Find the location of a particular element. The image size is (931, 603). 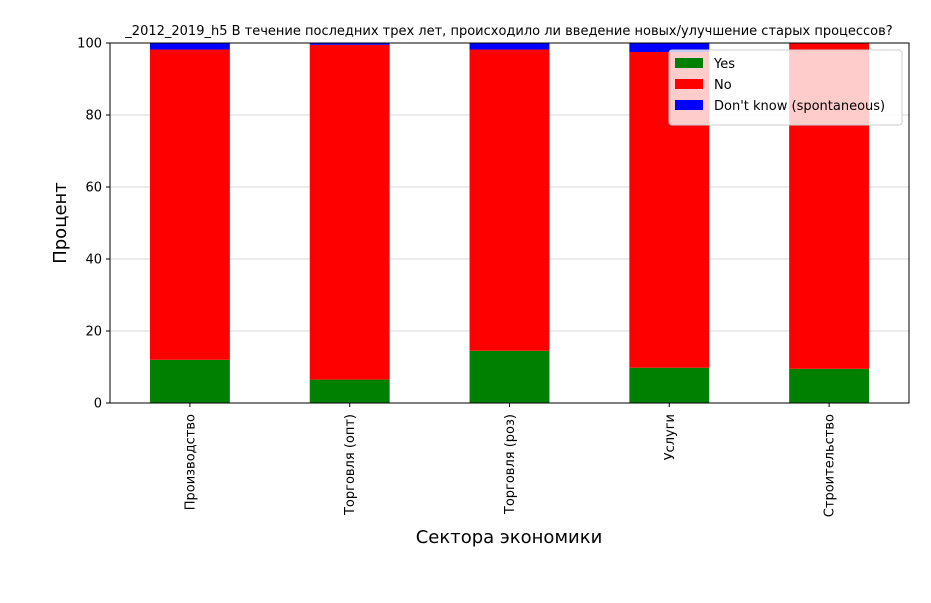

x-axis-label: Сектора экономики is located at coordinates (509, 537).